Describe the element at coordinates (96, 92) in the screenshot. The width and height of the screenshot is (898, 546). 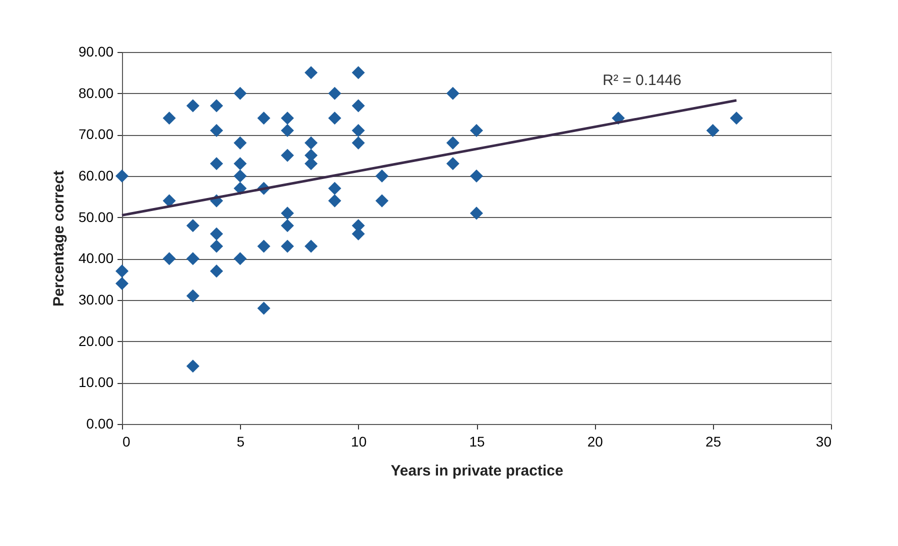
I see `y-tick-label: 80.00` at that location.